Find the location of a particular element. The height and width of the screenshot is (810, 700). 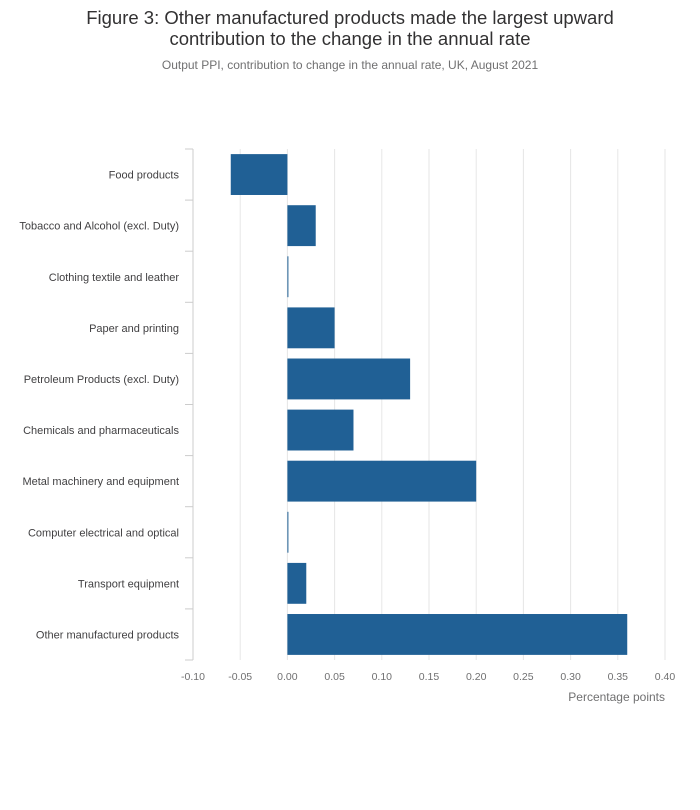

category-label: Paper and printing is located at coordinates (134, 329).